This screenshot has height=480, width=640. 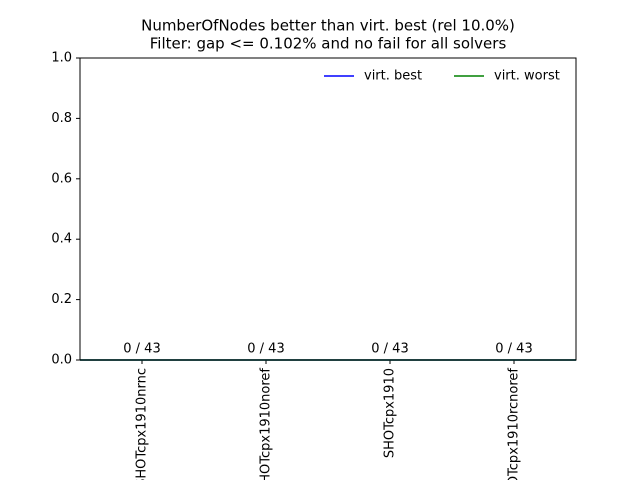 I want to click on y-tick-label: 0.0, so click(x=61, y=360).